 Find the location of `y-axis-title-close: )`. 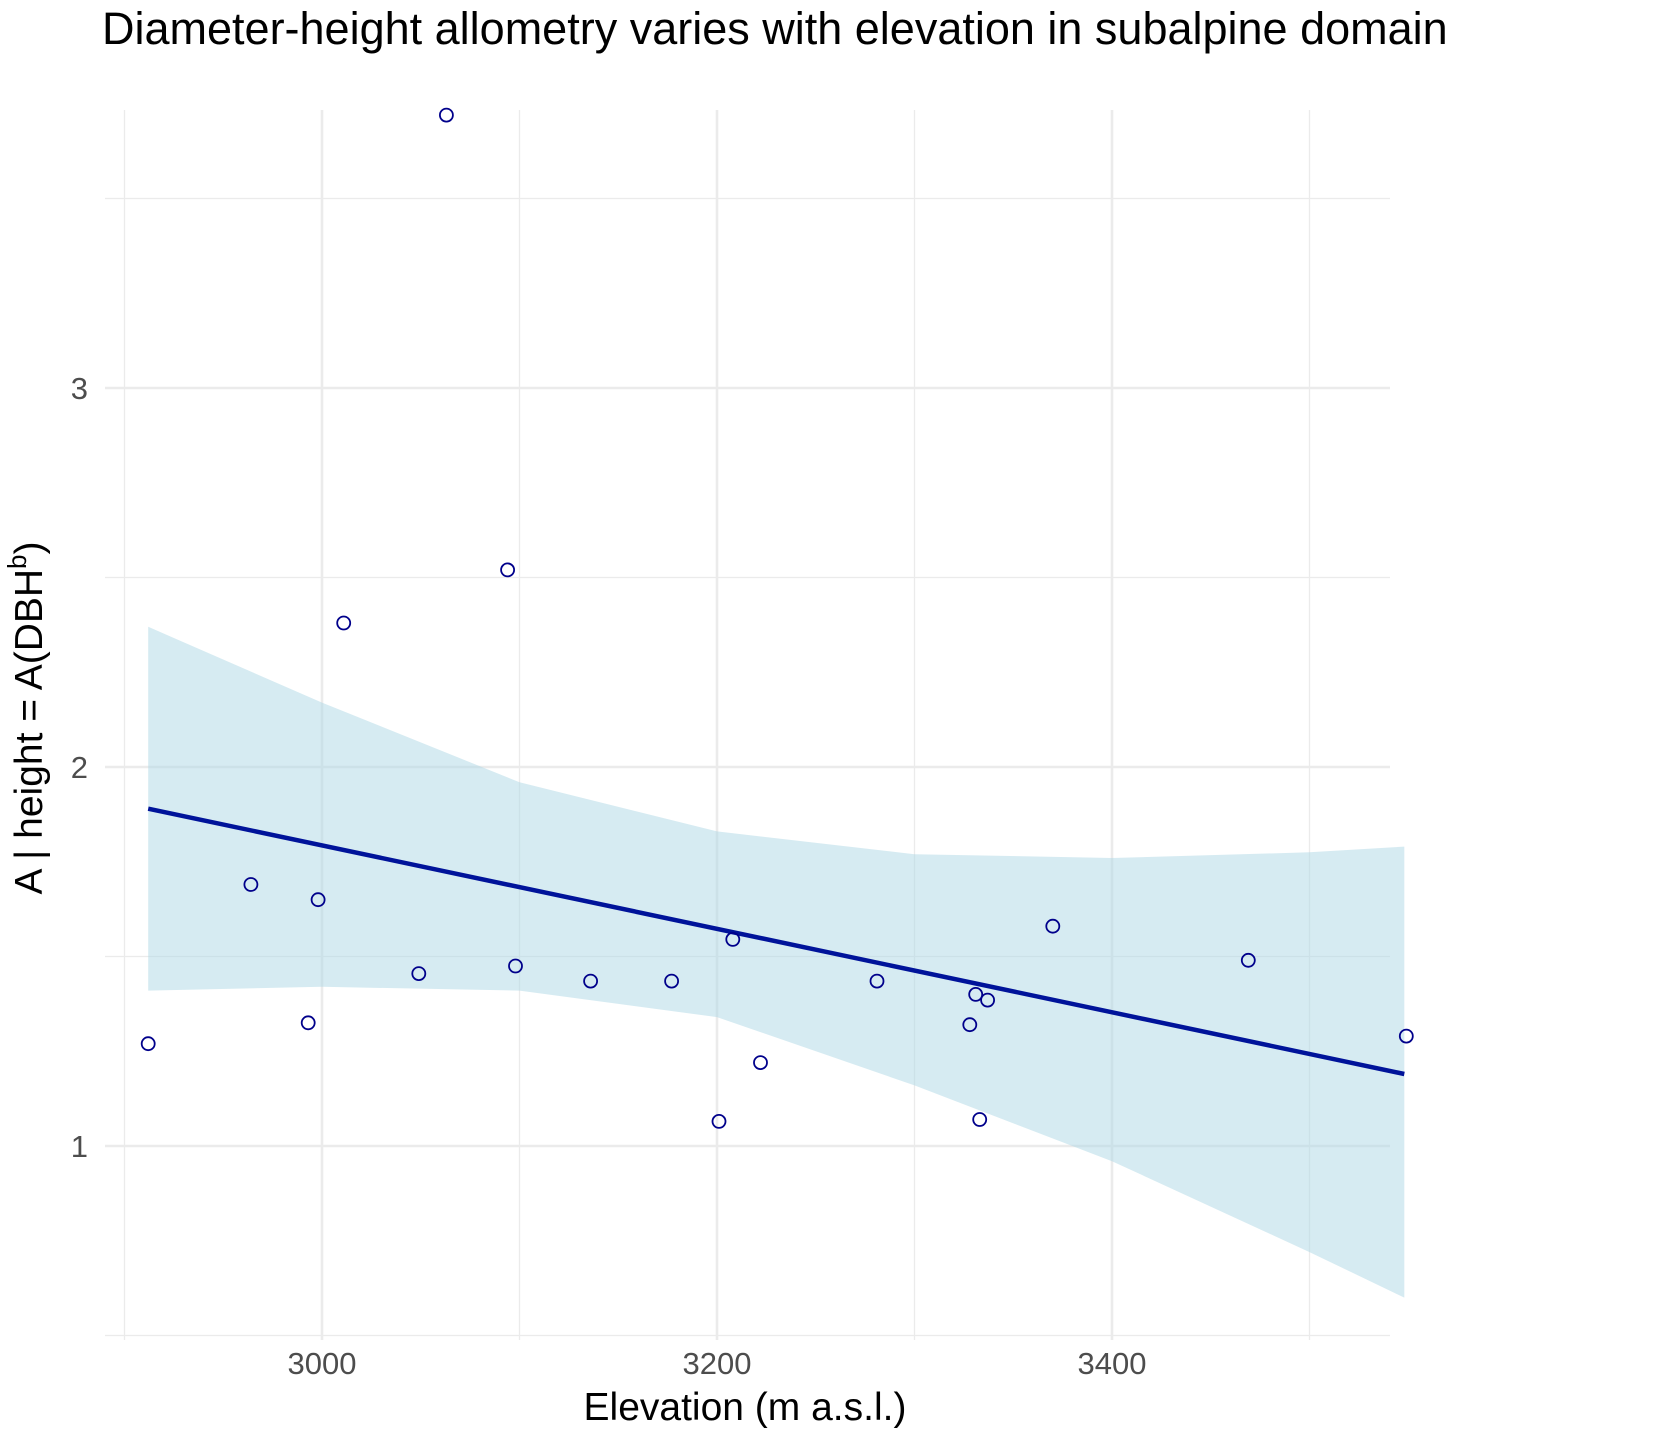

y-axis-title-close: ) is located at coordinates (29, 547).